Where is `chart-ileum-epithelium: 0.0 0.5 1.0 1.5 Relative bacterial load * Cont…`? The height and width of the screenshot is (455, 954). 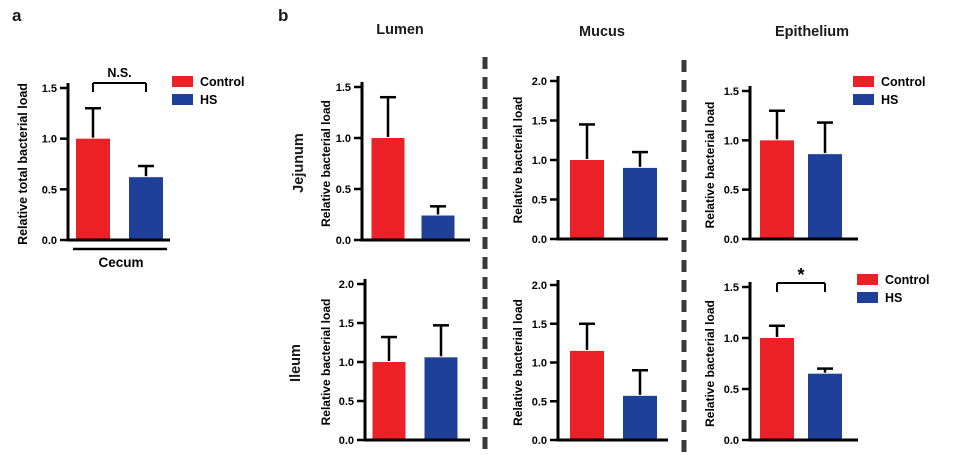 chart-ileum-epithelium: 0.0 0.5 1.0 1.5 Relative bacterial load * Cont… is located at coordinates (816, 356).